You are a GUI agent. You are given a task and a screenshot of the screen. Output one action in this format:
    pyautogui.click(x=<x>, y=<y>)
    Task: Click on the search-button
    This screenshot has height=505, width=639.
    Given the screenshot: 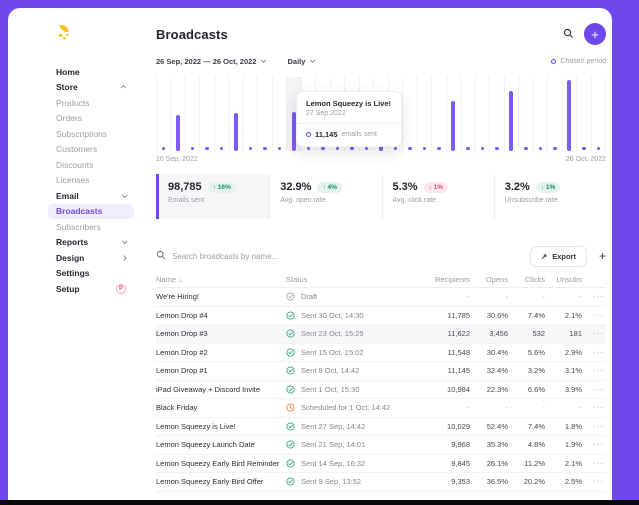 What is the action you would take?
    pyautogui.click(x=568, y=34)
    